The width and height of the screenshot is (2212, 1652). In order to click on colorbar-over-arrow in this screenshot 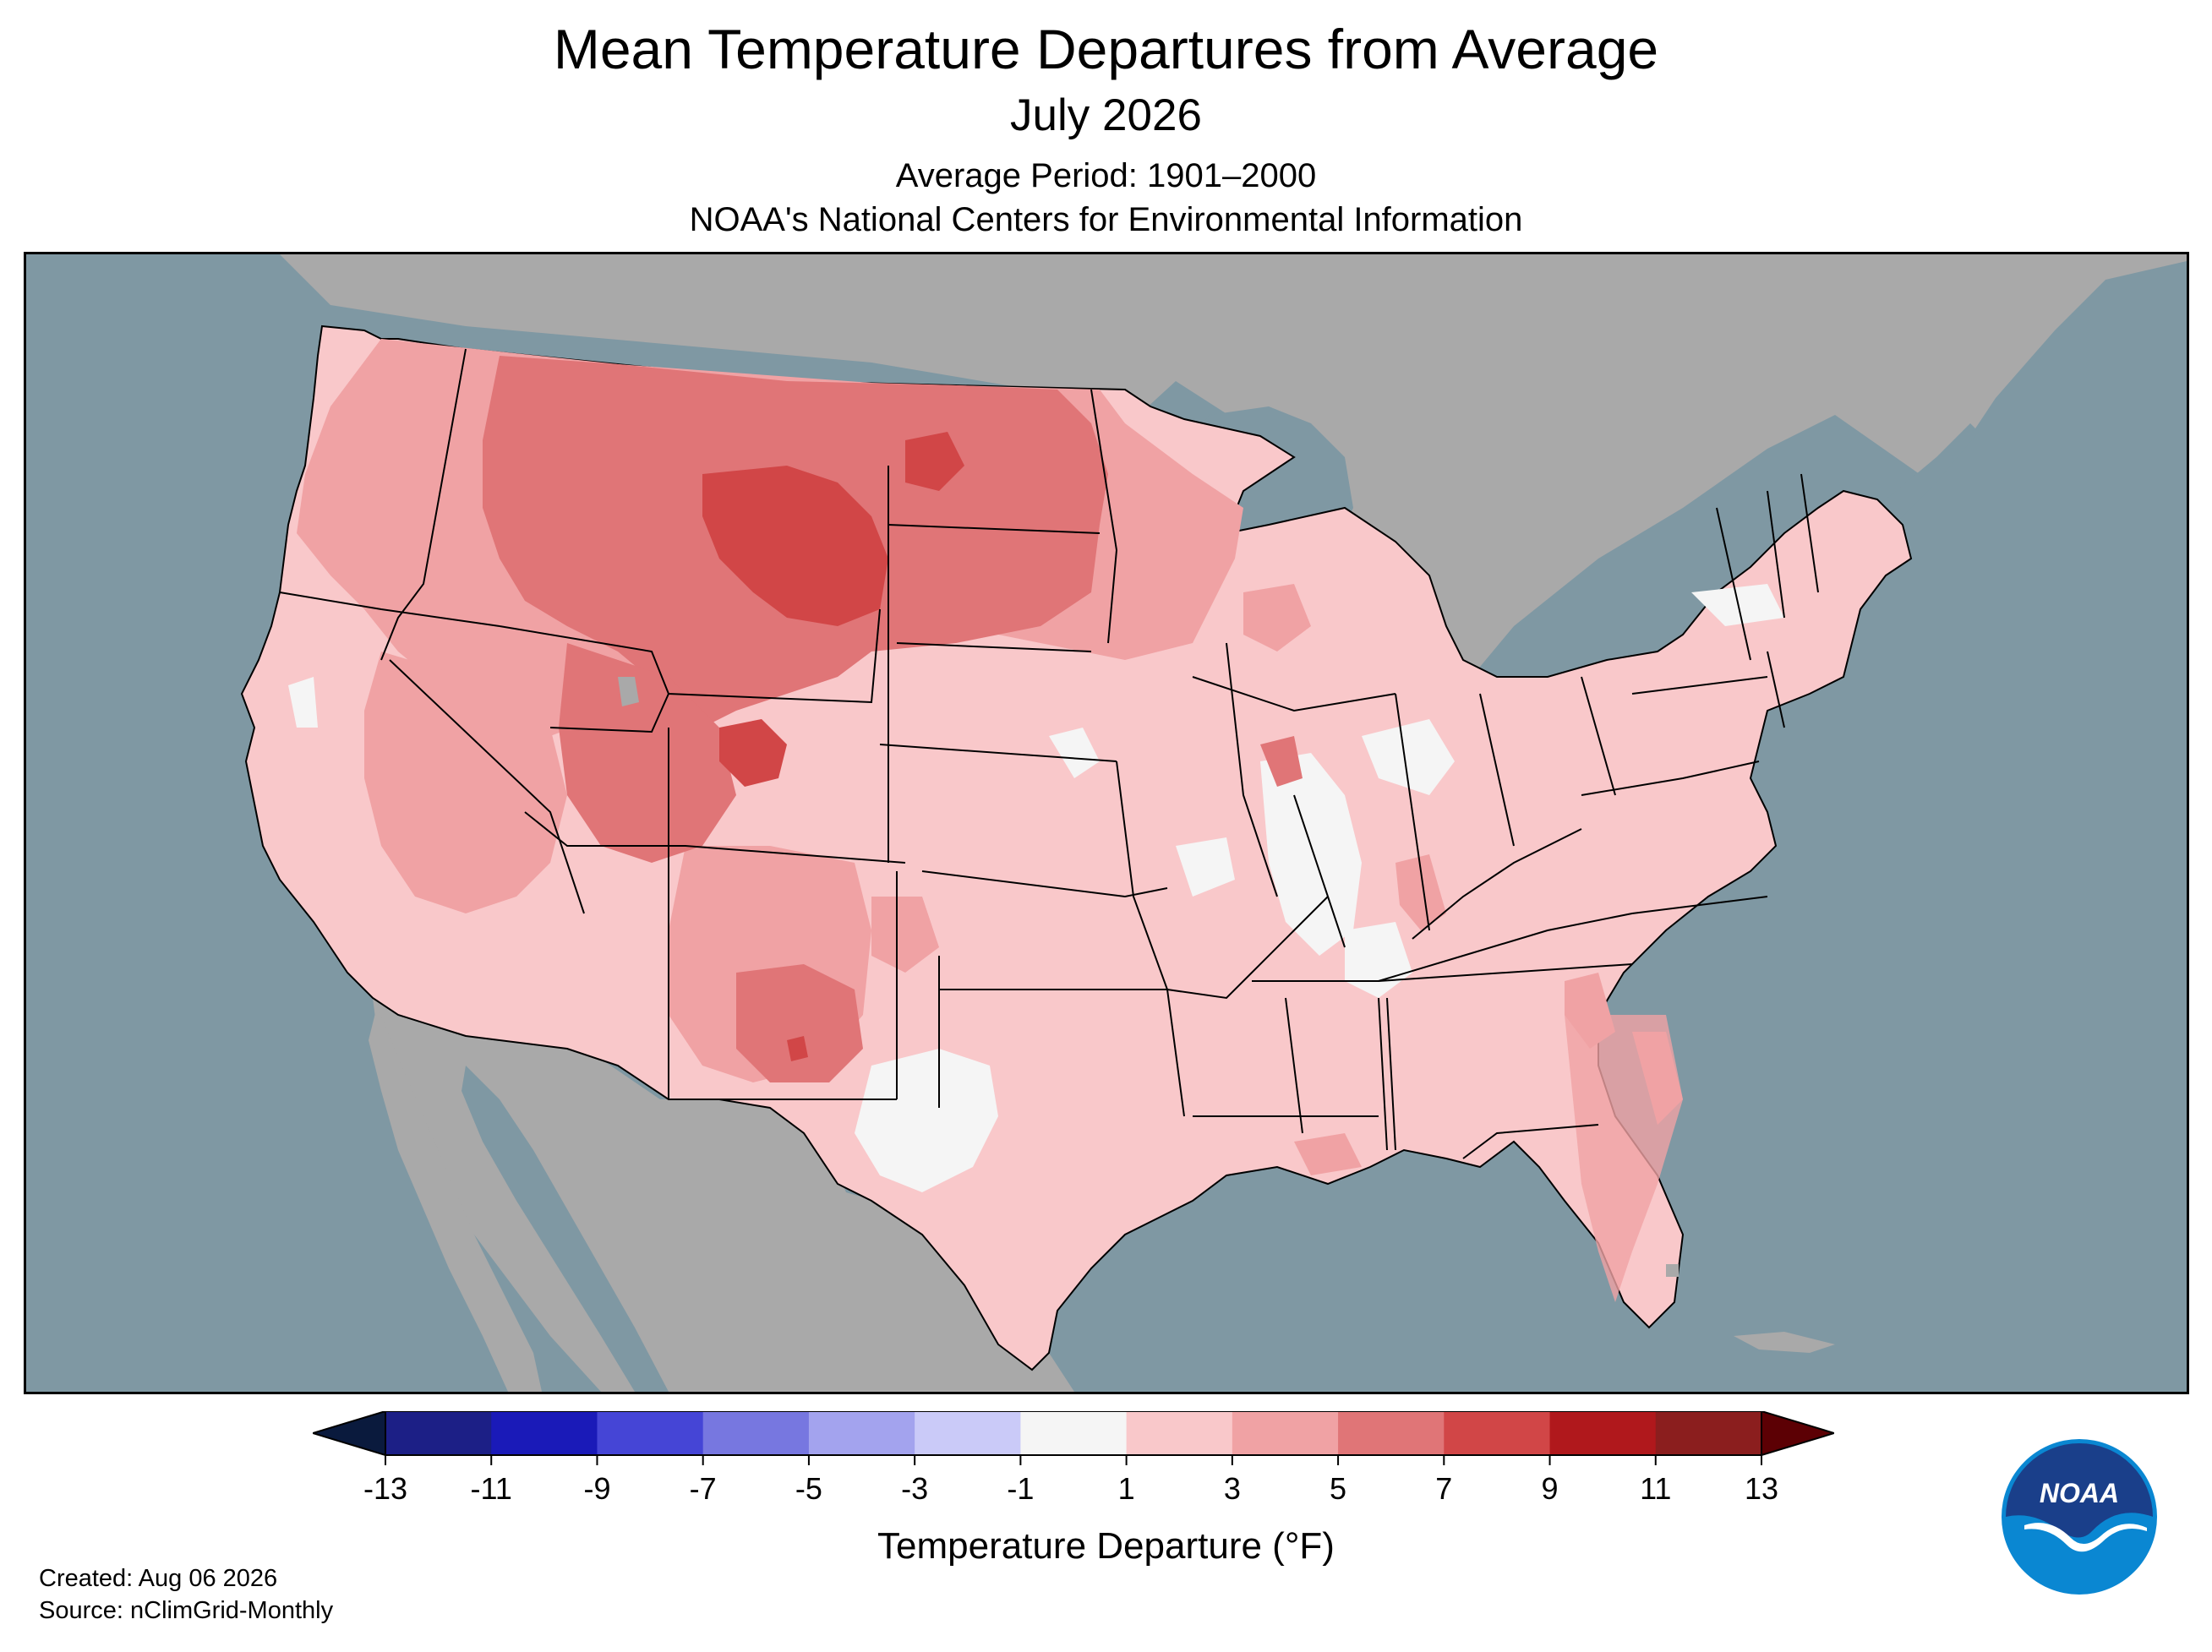, I will do `click(1797, 1434)`.